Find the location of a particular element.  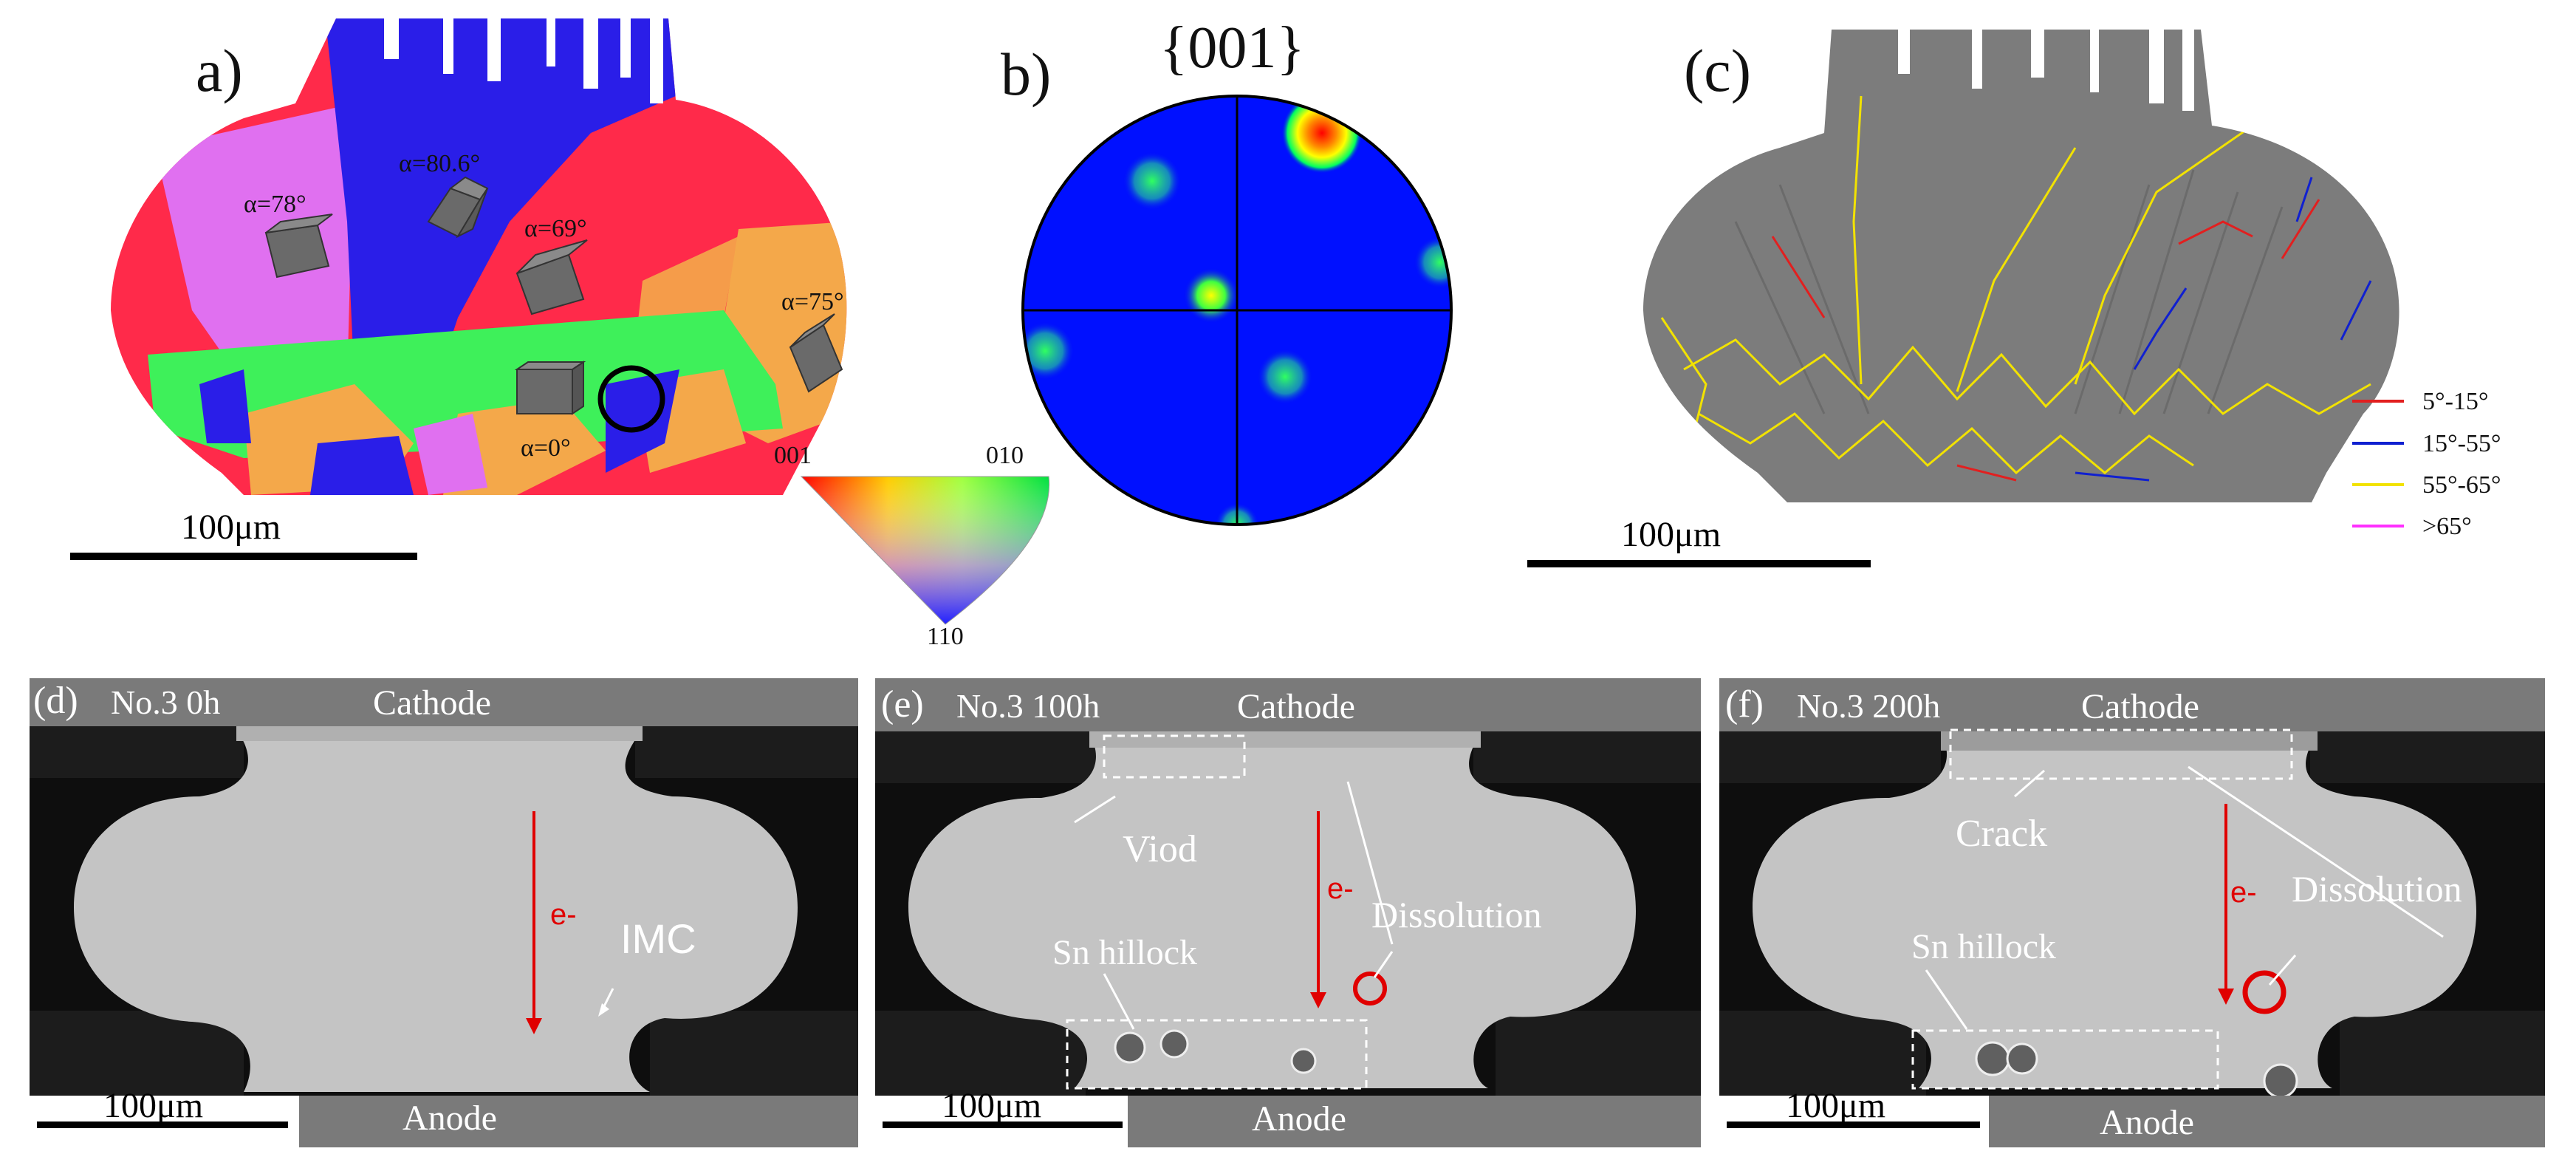

panel-d-cathode: Cathode is located at coordinates (432, 703).